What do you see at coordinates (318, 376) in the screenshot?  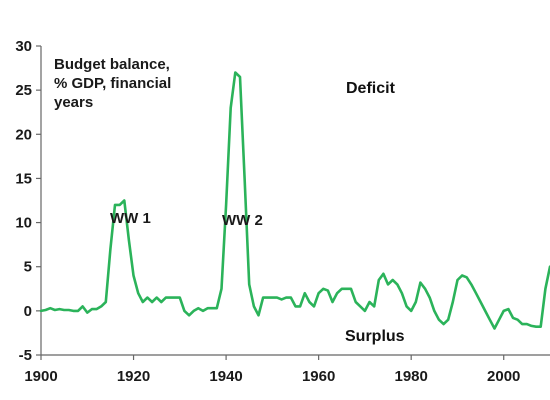 I see `x-tick-label: 1960` at bounding box center [318, 376].